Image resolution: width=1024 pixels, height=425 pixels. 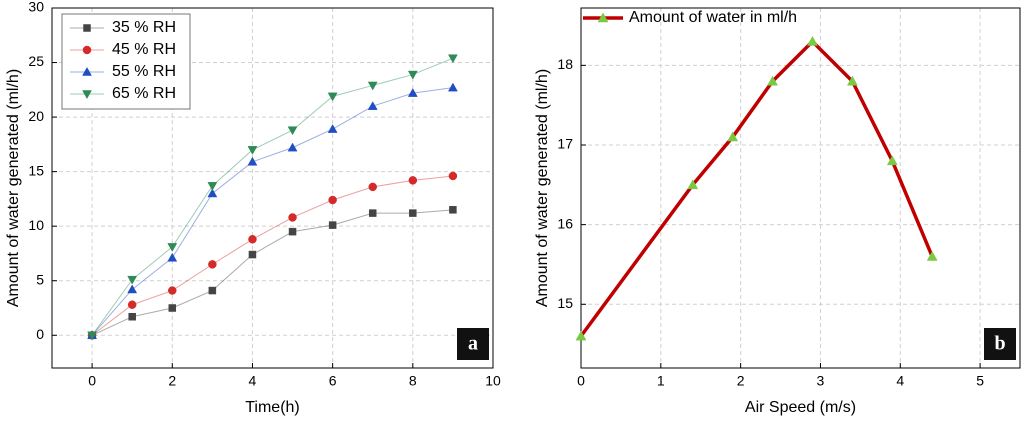 I want to click on y-tick-label: 5, so click(x=40, y=279).